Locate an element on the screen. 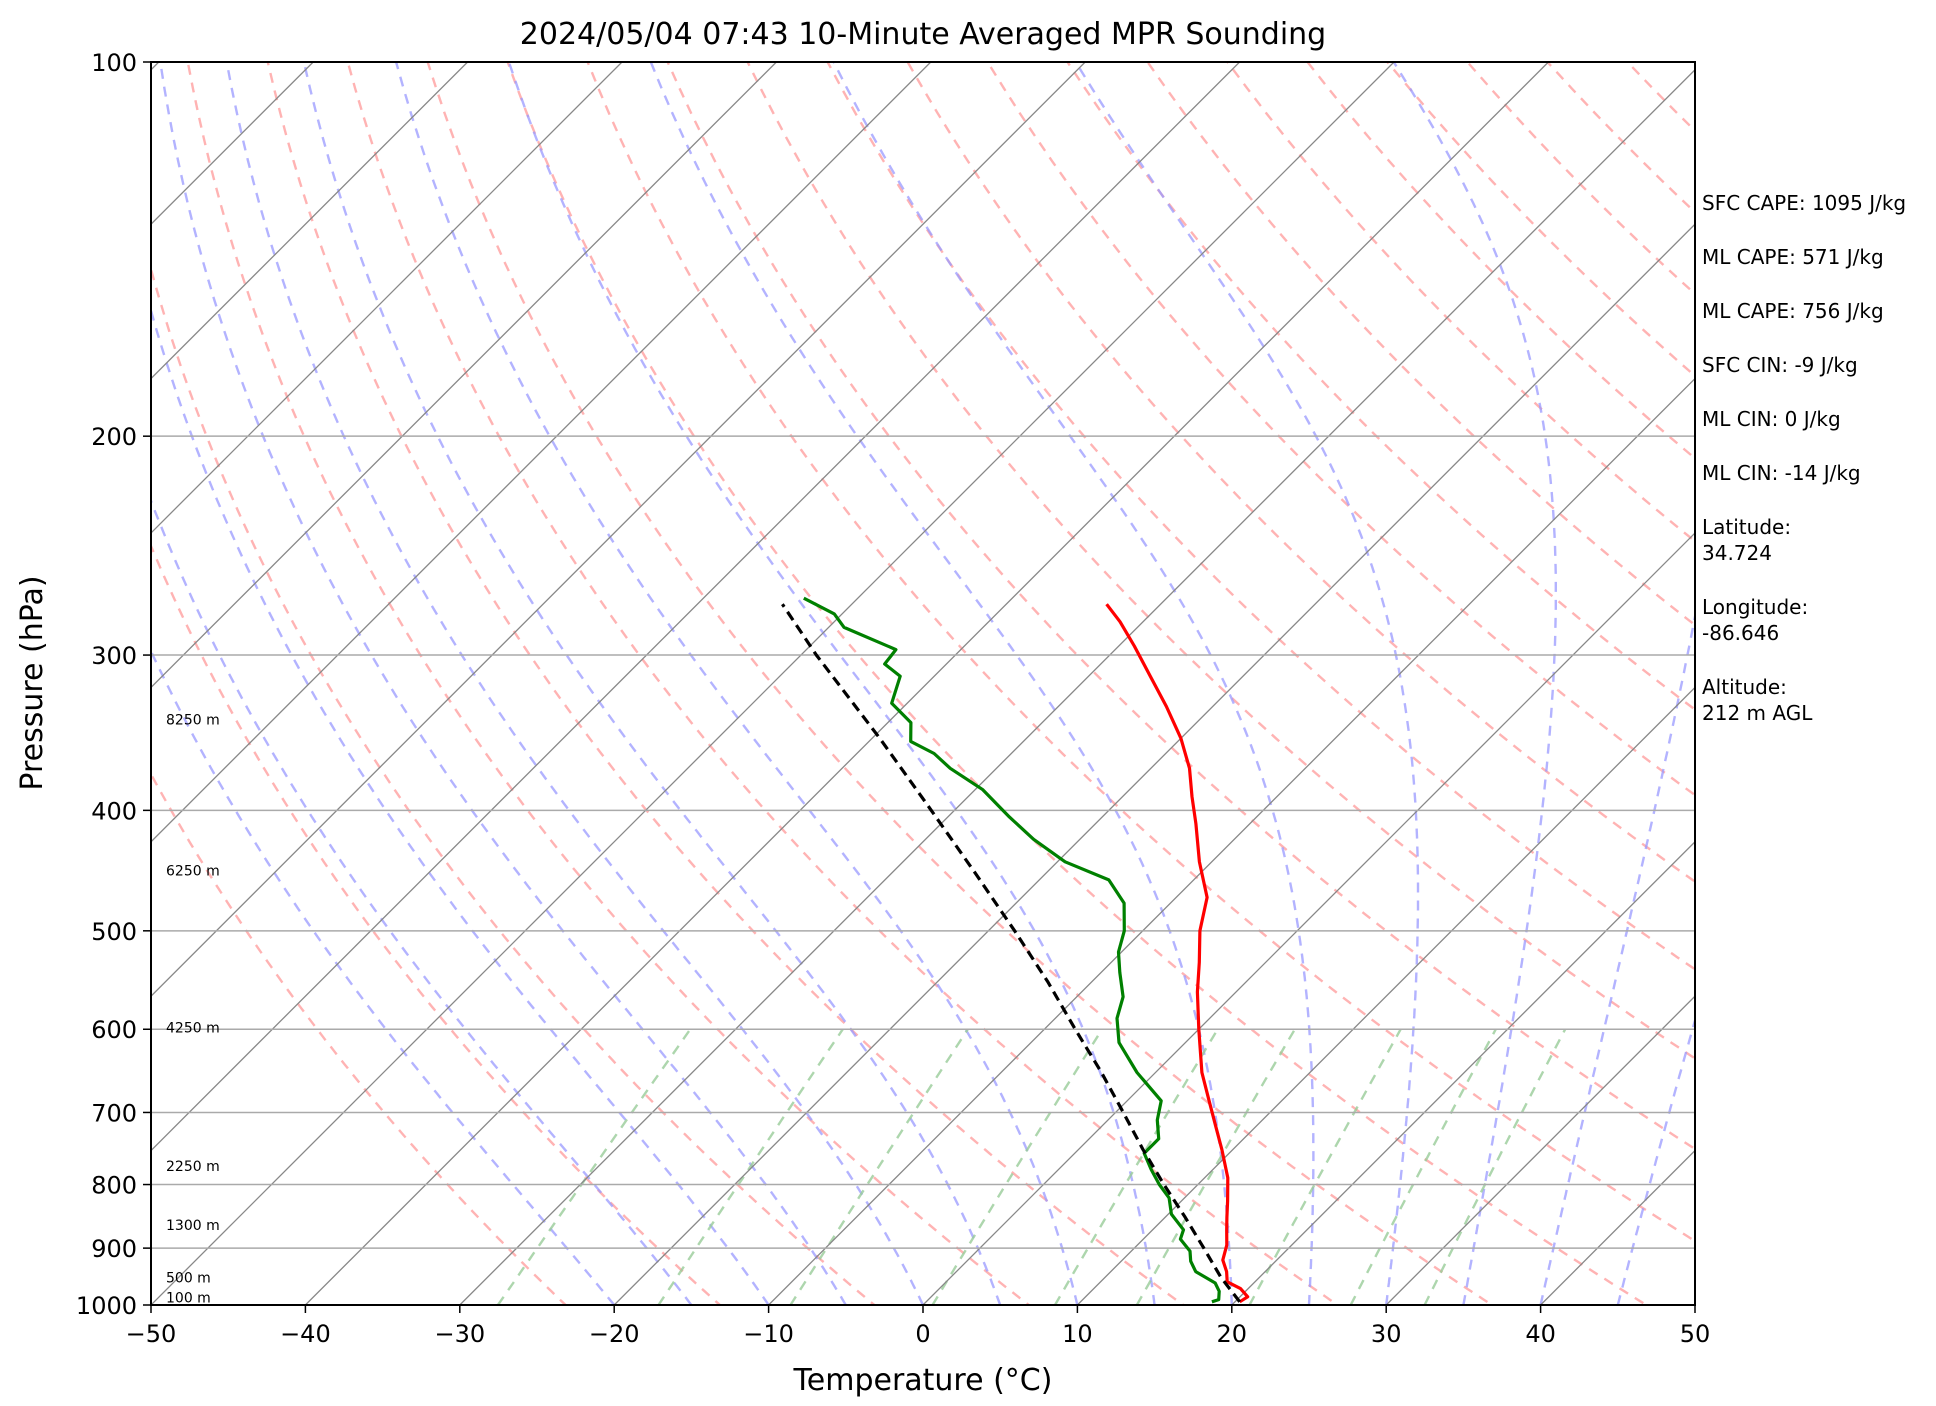 The image size is (1936, 1406). x-tick-label: −50 is located at coordinates (151, 1334).